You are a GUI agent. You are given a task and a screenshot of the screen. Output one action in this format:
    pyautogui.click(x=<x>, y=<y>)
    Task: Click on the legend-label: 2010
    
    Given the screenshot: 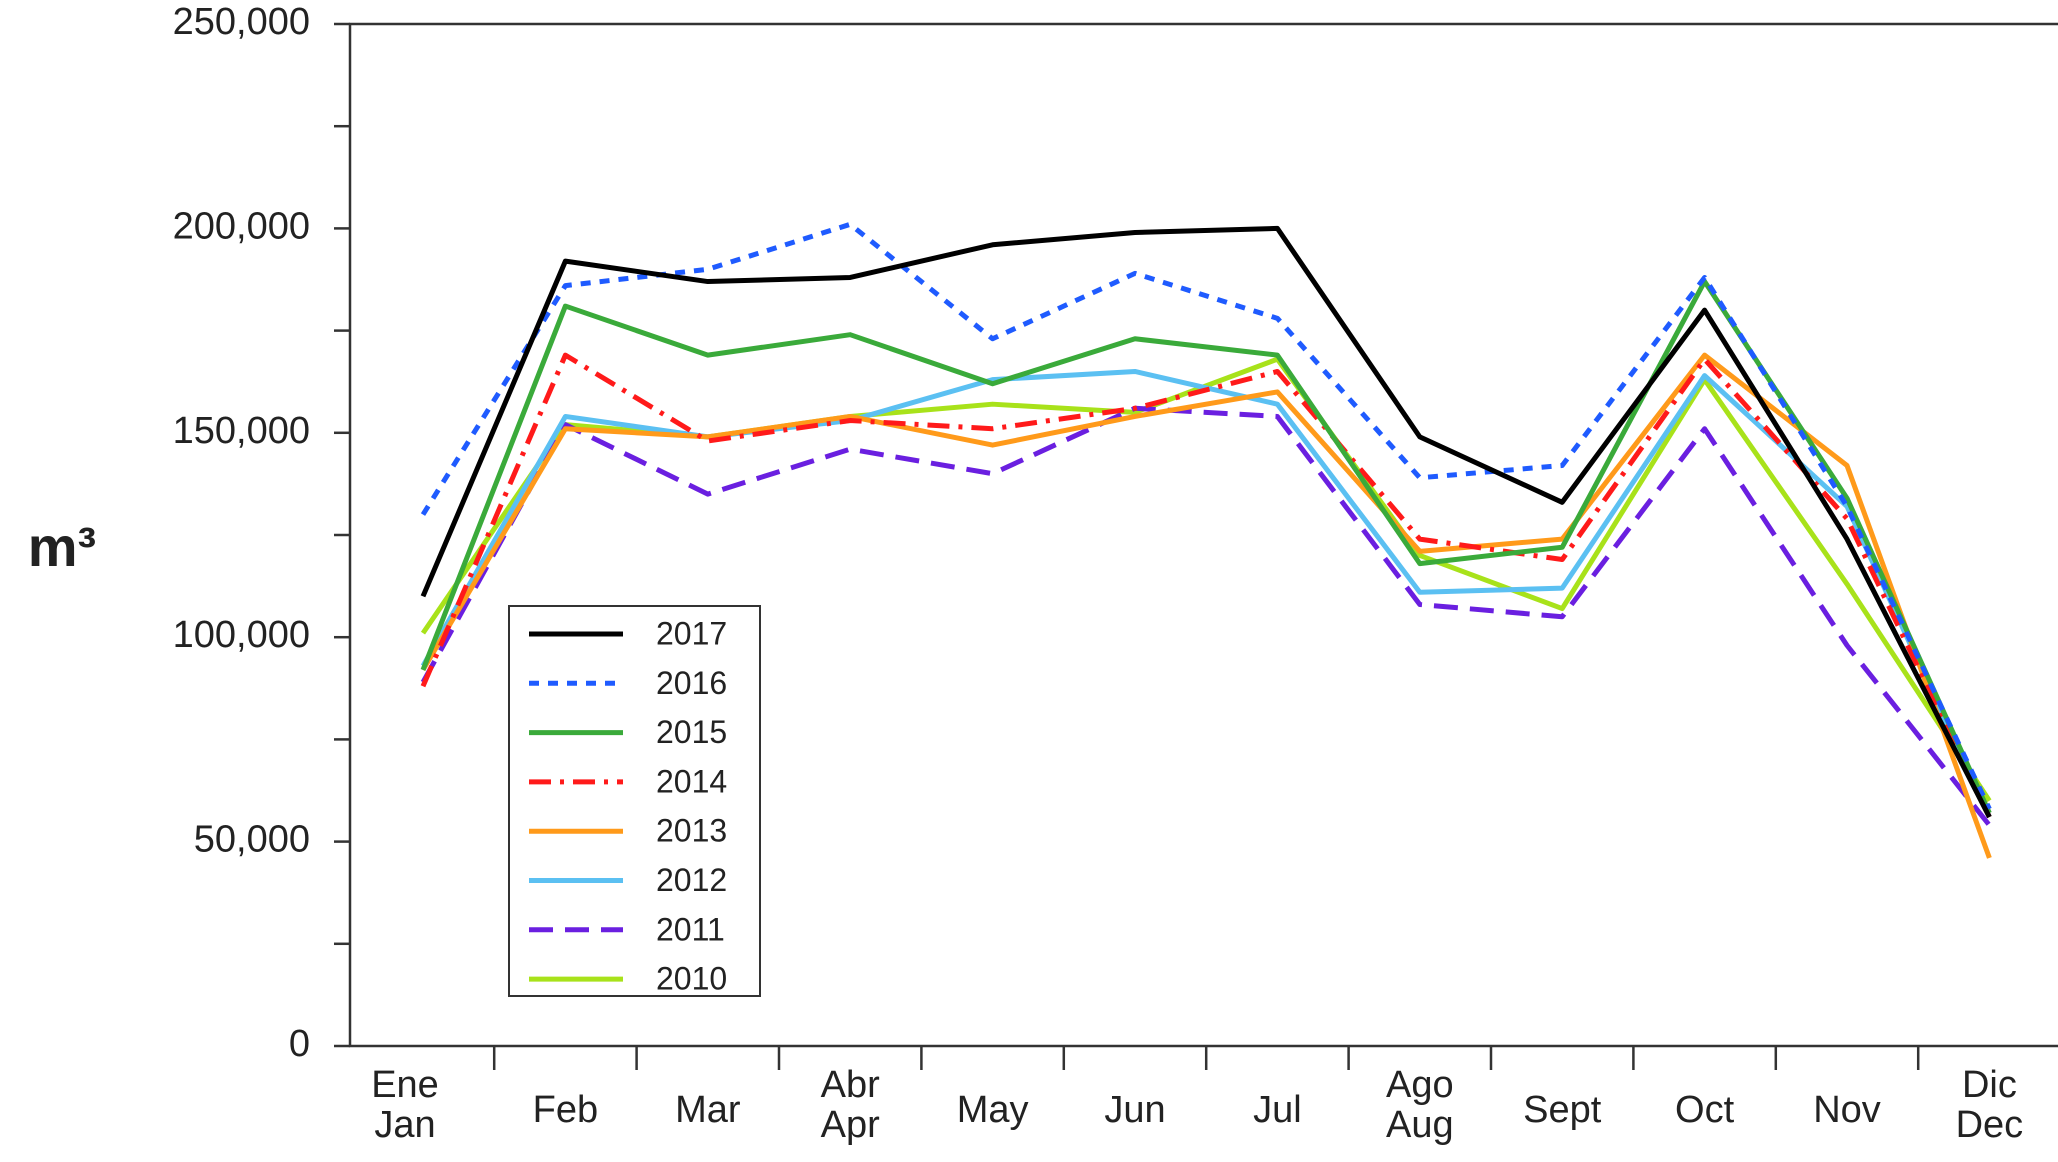 What is the action you would take?
    pyautogui.click(x=691, y=979)
    